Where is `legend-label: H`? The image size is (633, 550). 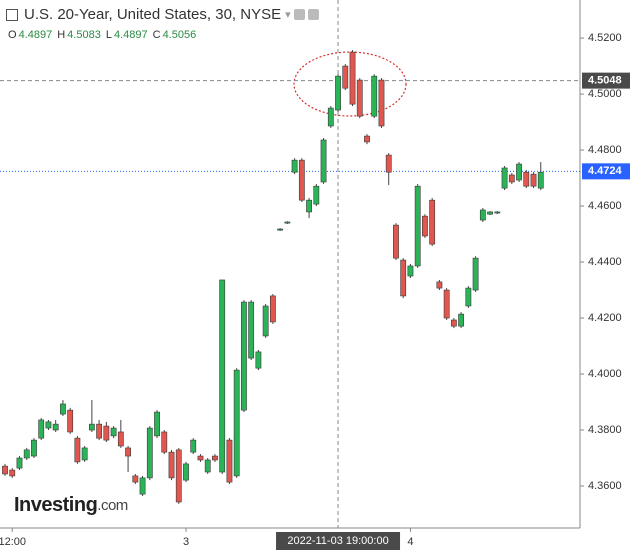
legend-label: H is located at coordinates (61, 35).